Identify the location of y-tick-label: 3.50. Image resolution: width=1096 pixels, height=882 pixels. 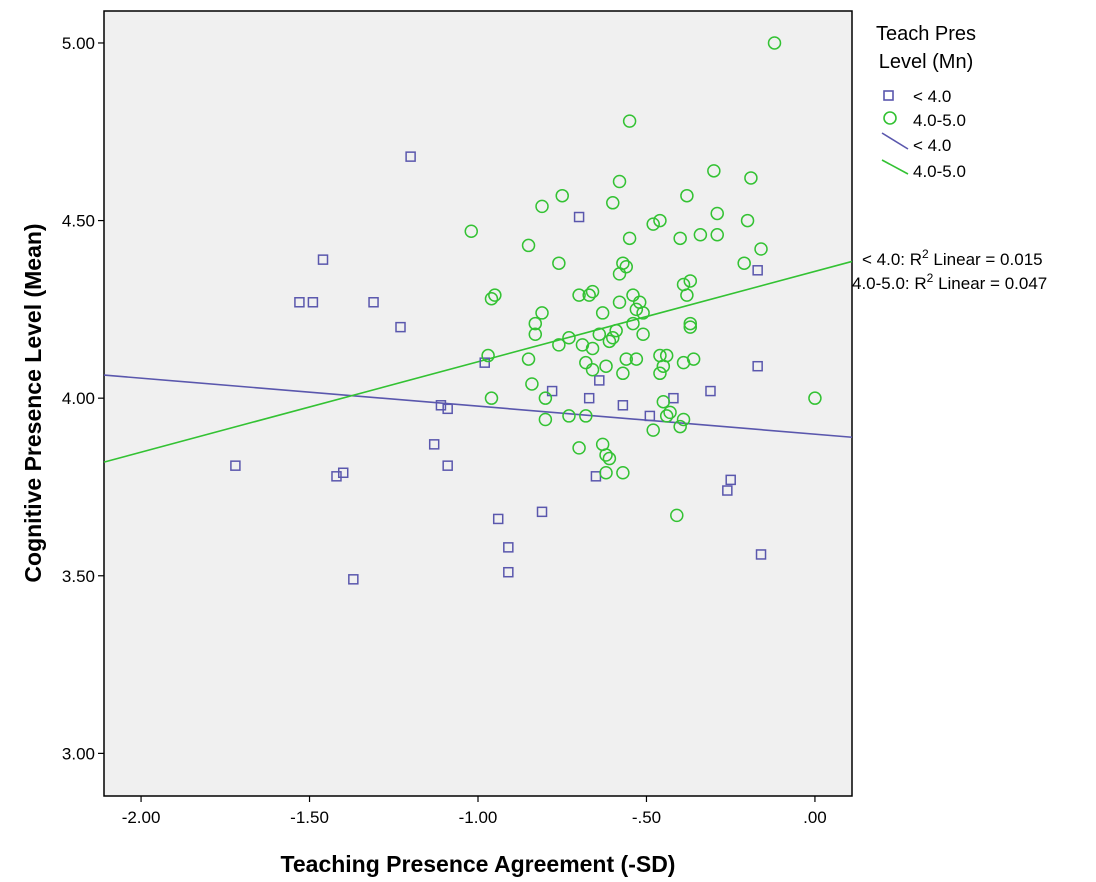
(78, 576).